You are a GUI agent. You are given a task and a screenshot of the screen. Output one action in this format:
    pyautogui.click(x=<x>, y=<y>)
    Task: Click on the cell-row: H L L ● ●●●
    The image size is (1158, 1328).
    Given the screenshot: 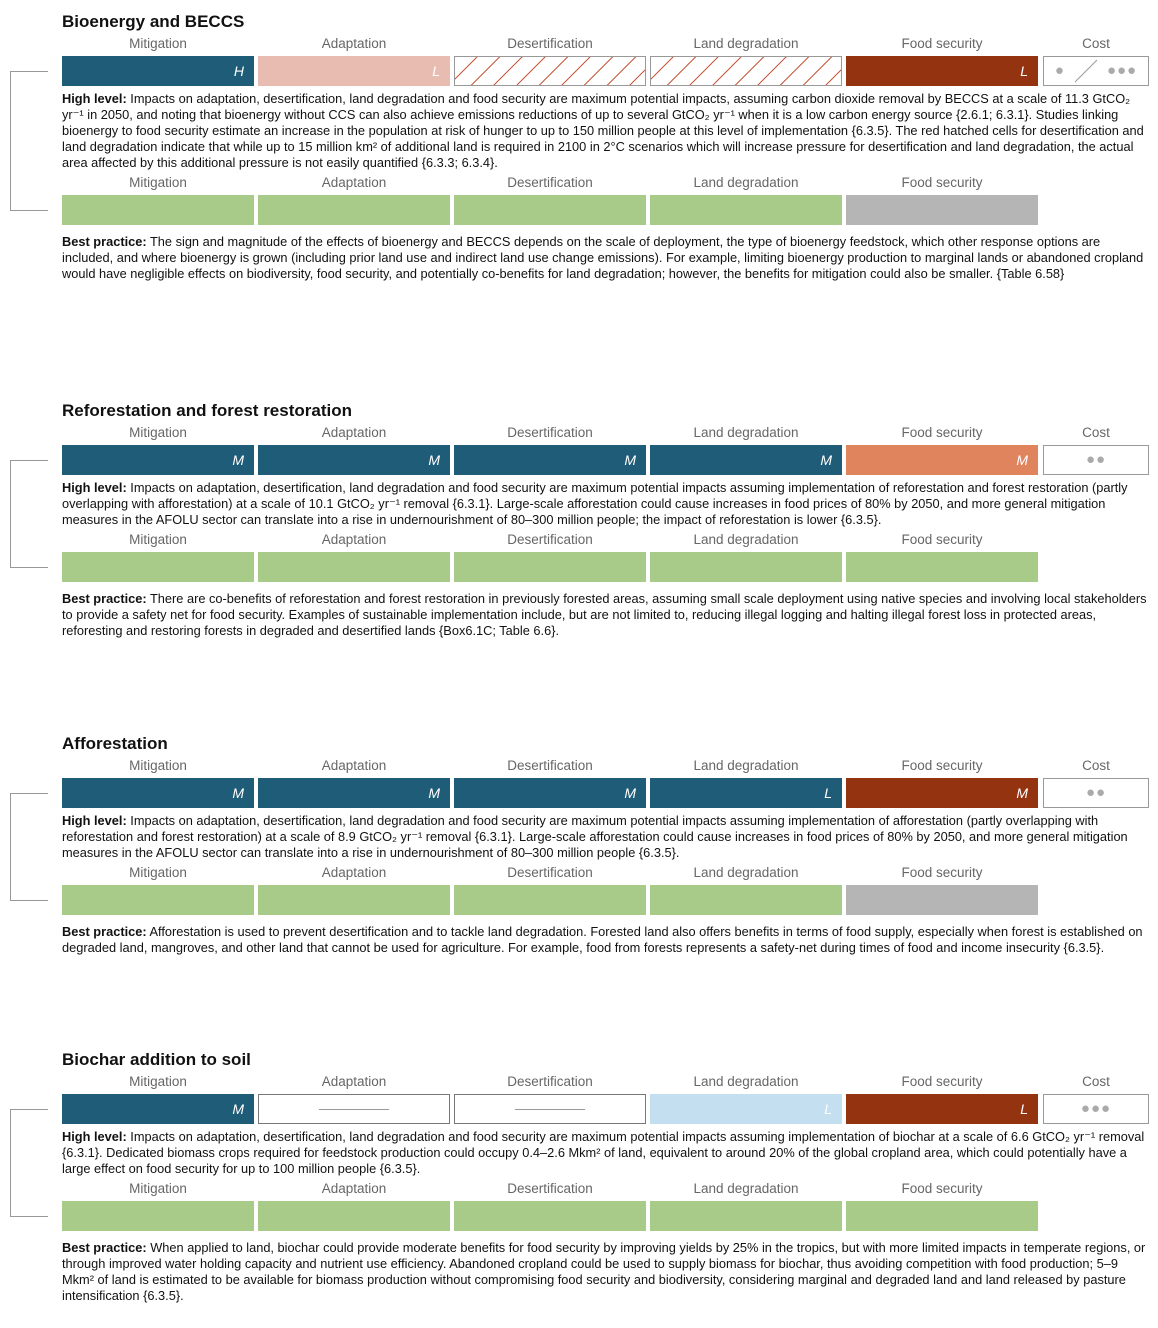 What is the action you would take?
    pyautogui.click(x=579, y=71)
    